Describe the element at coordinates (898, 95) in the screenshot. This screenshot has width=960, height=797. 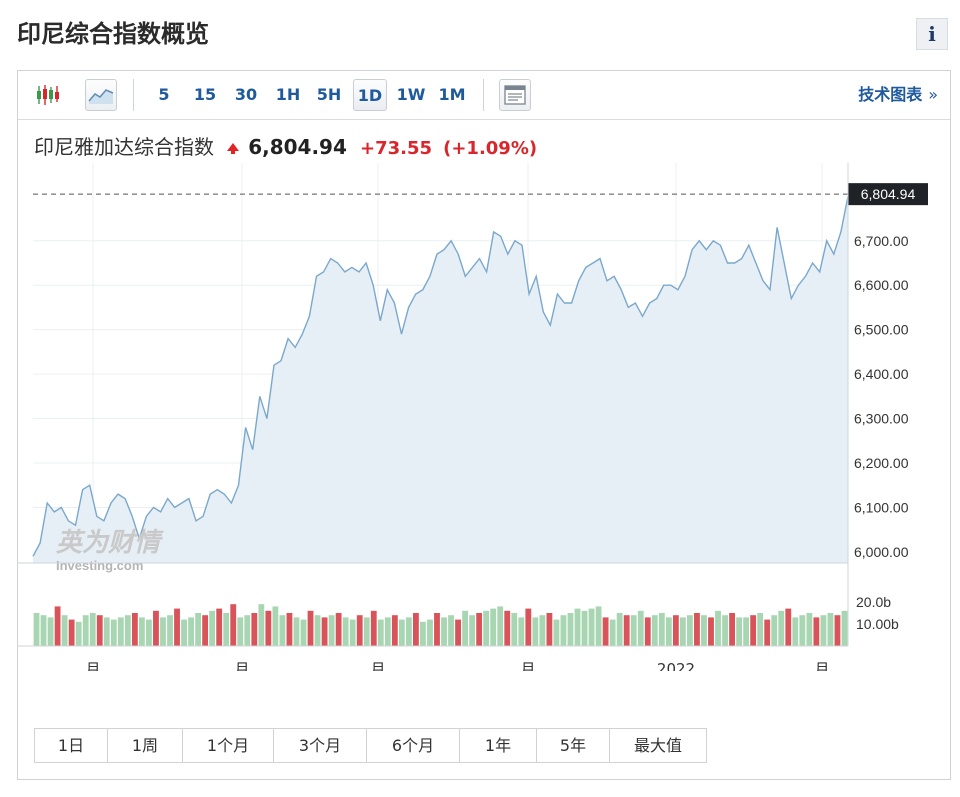
I see `technical-chart-link: 技术图表 »` at that location.